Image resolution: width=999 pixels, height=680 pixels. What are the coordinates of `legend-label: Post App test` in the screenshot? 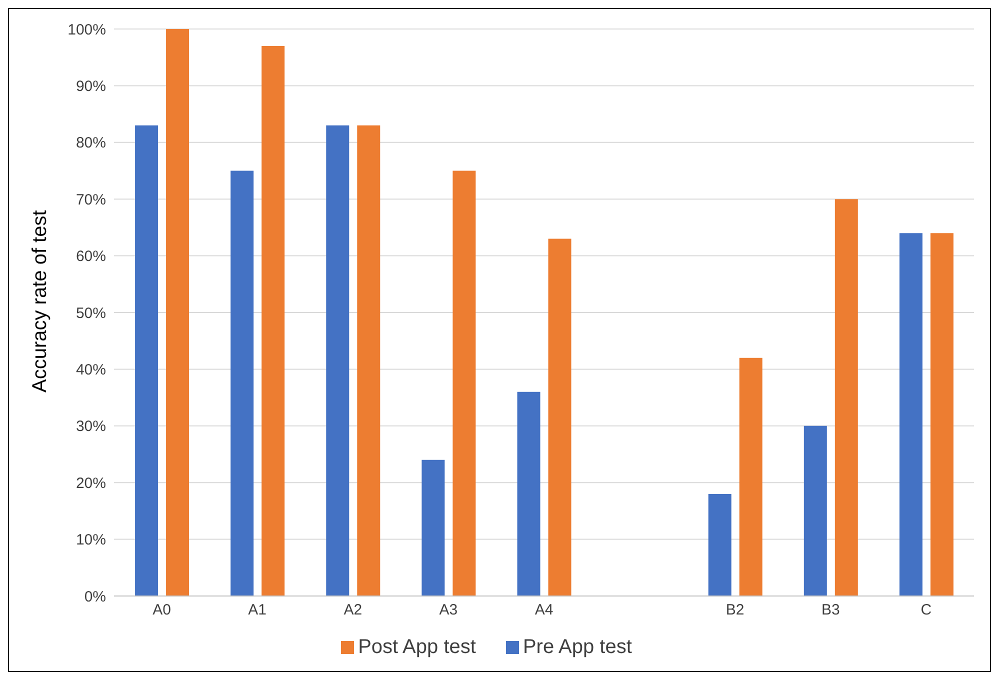 It's located at (417, 647).